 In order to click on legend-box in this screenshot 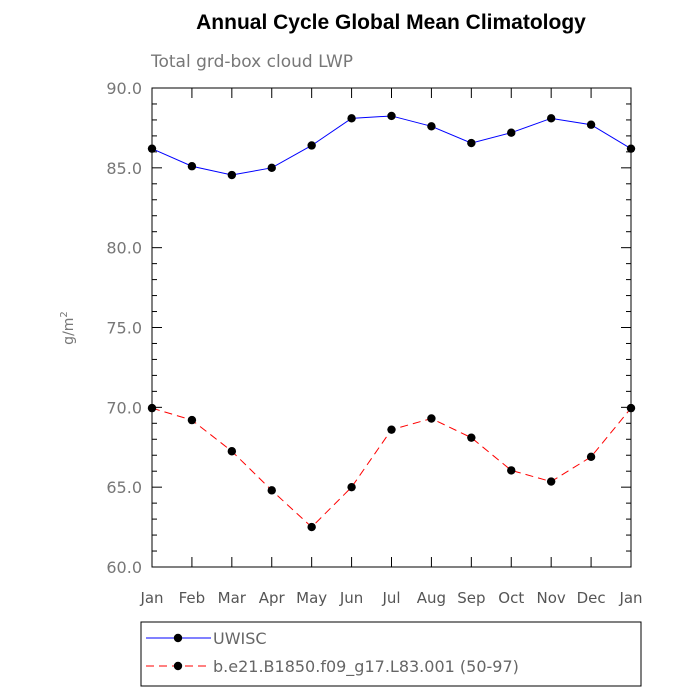, I will do `click(391, 654)`.